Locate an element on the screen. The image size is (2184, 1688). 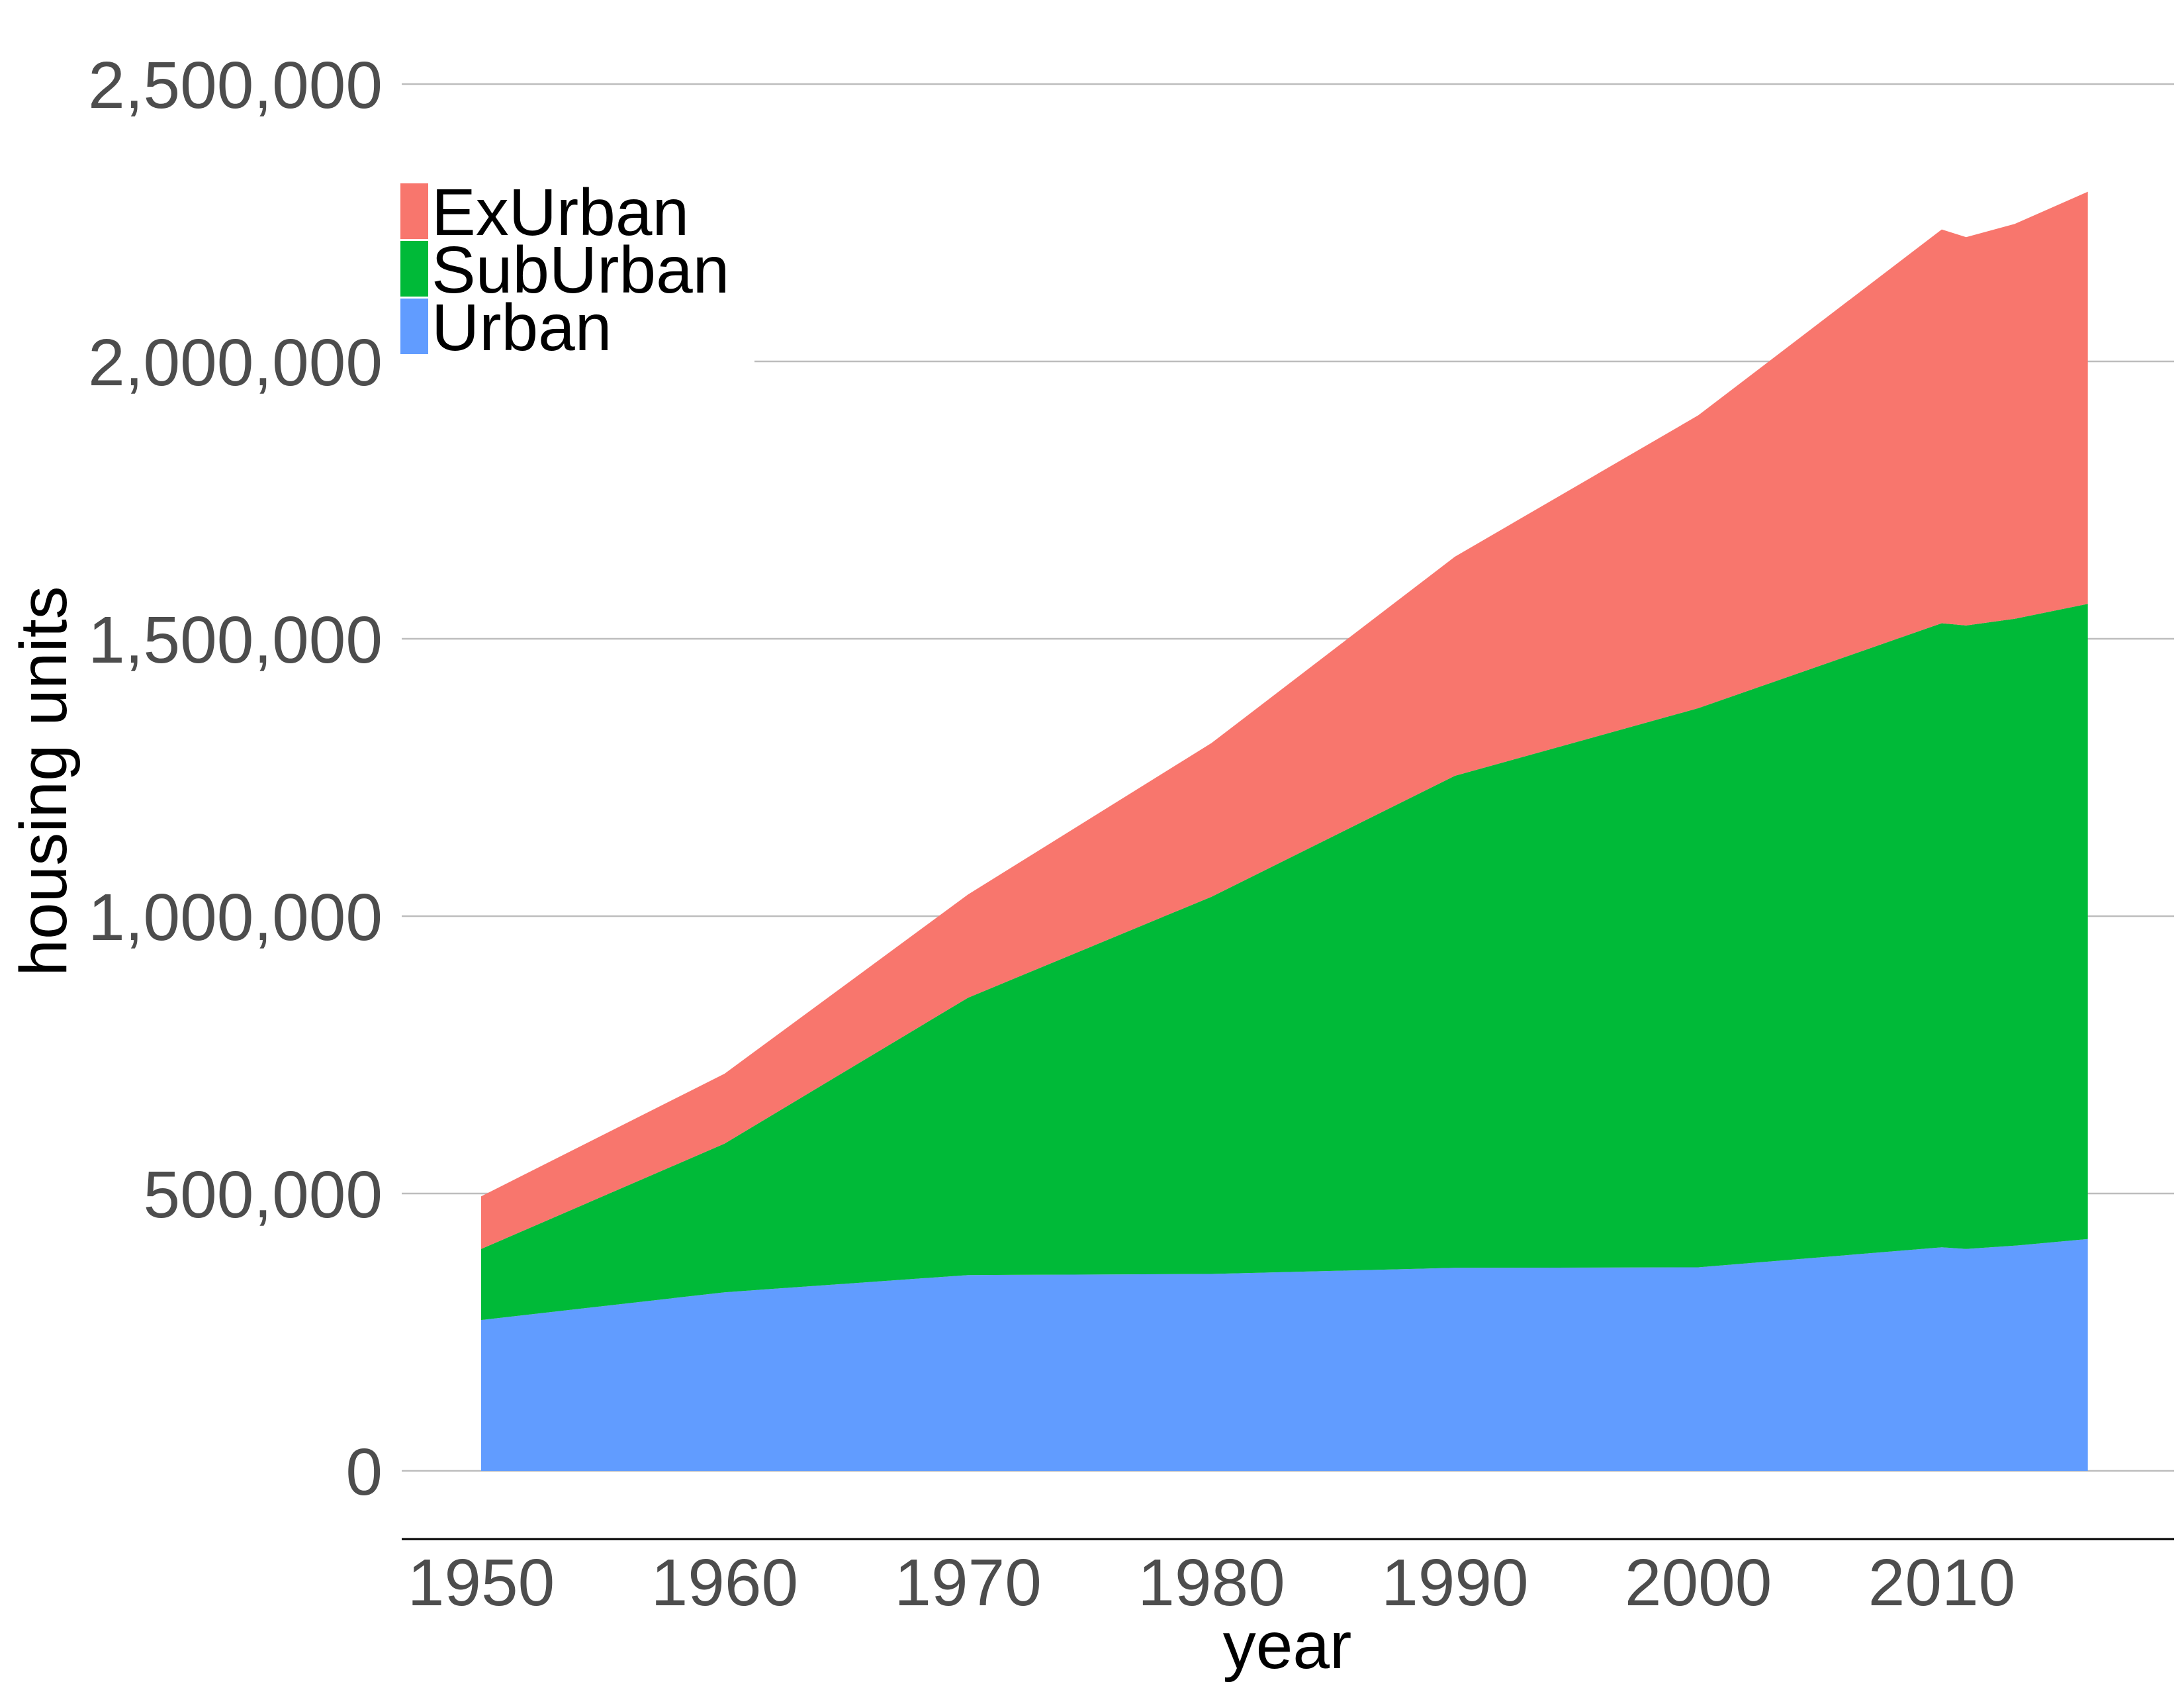
legend-label: SubUrban is located at coordinates (580, 270).